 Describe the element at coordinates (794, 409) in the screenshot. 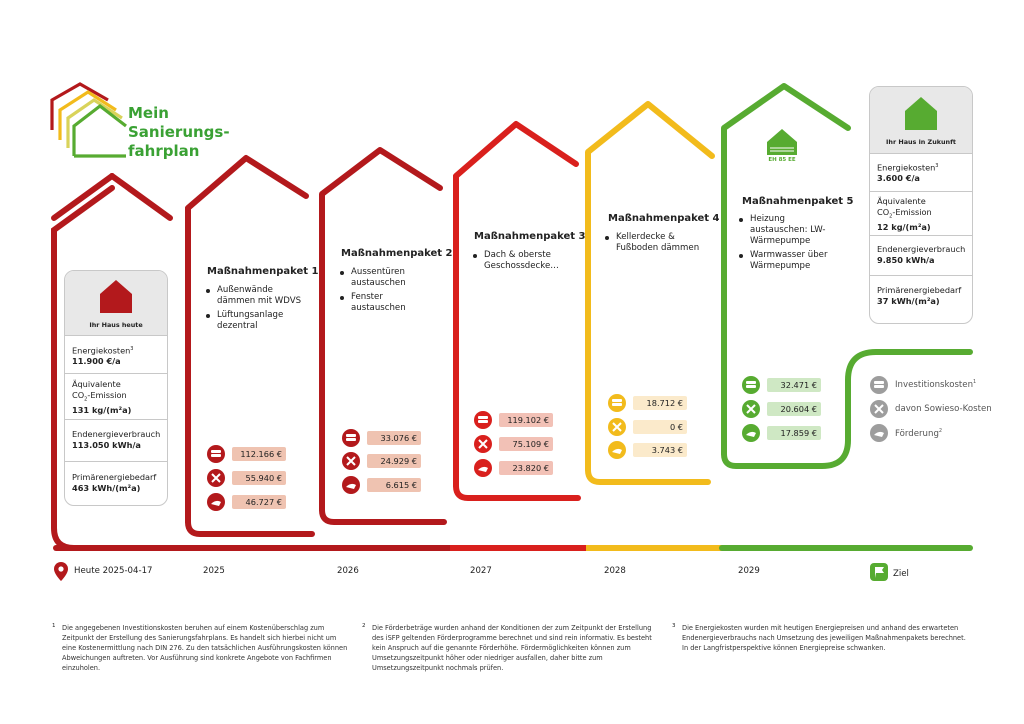

I see `sowieso-cost-value: 20.604 €` at that location.